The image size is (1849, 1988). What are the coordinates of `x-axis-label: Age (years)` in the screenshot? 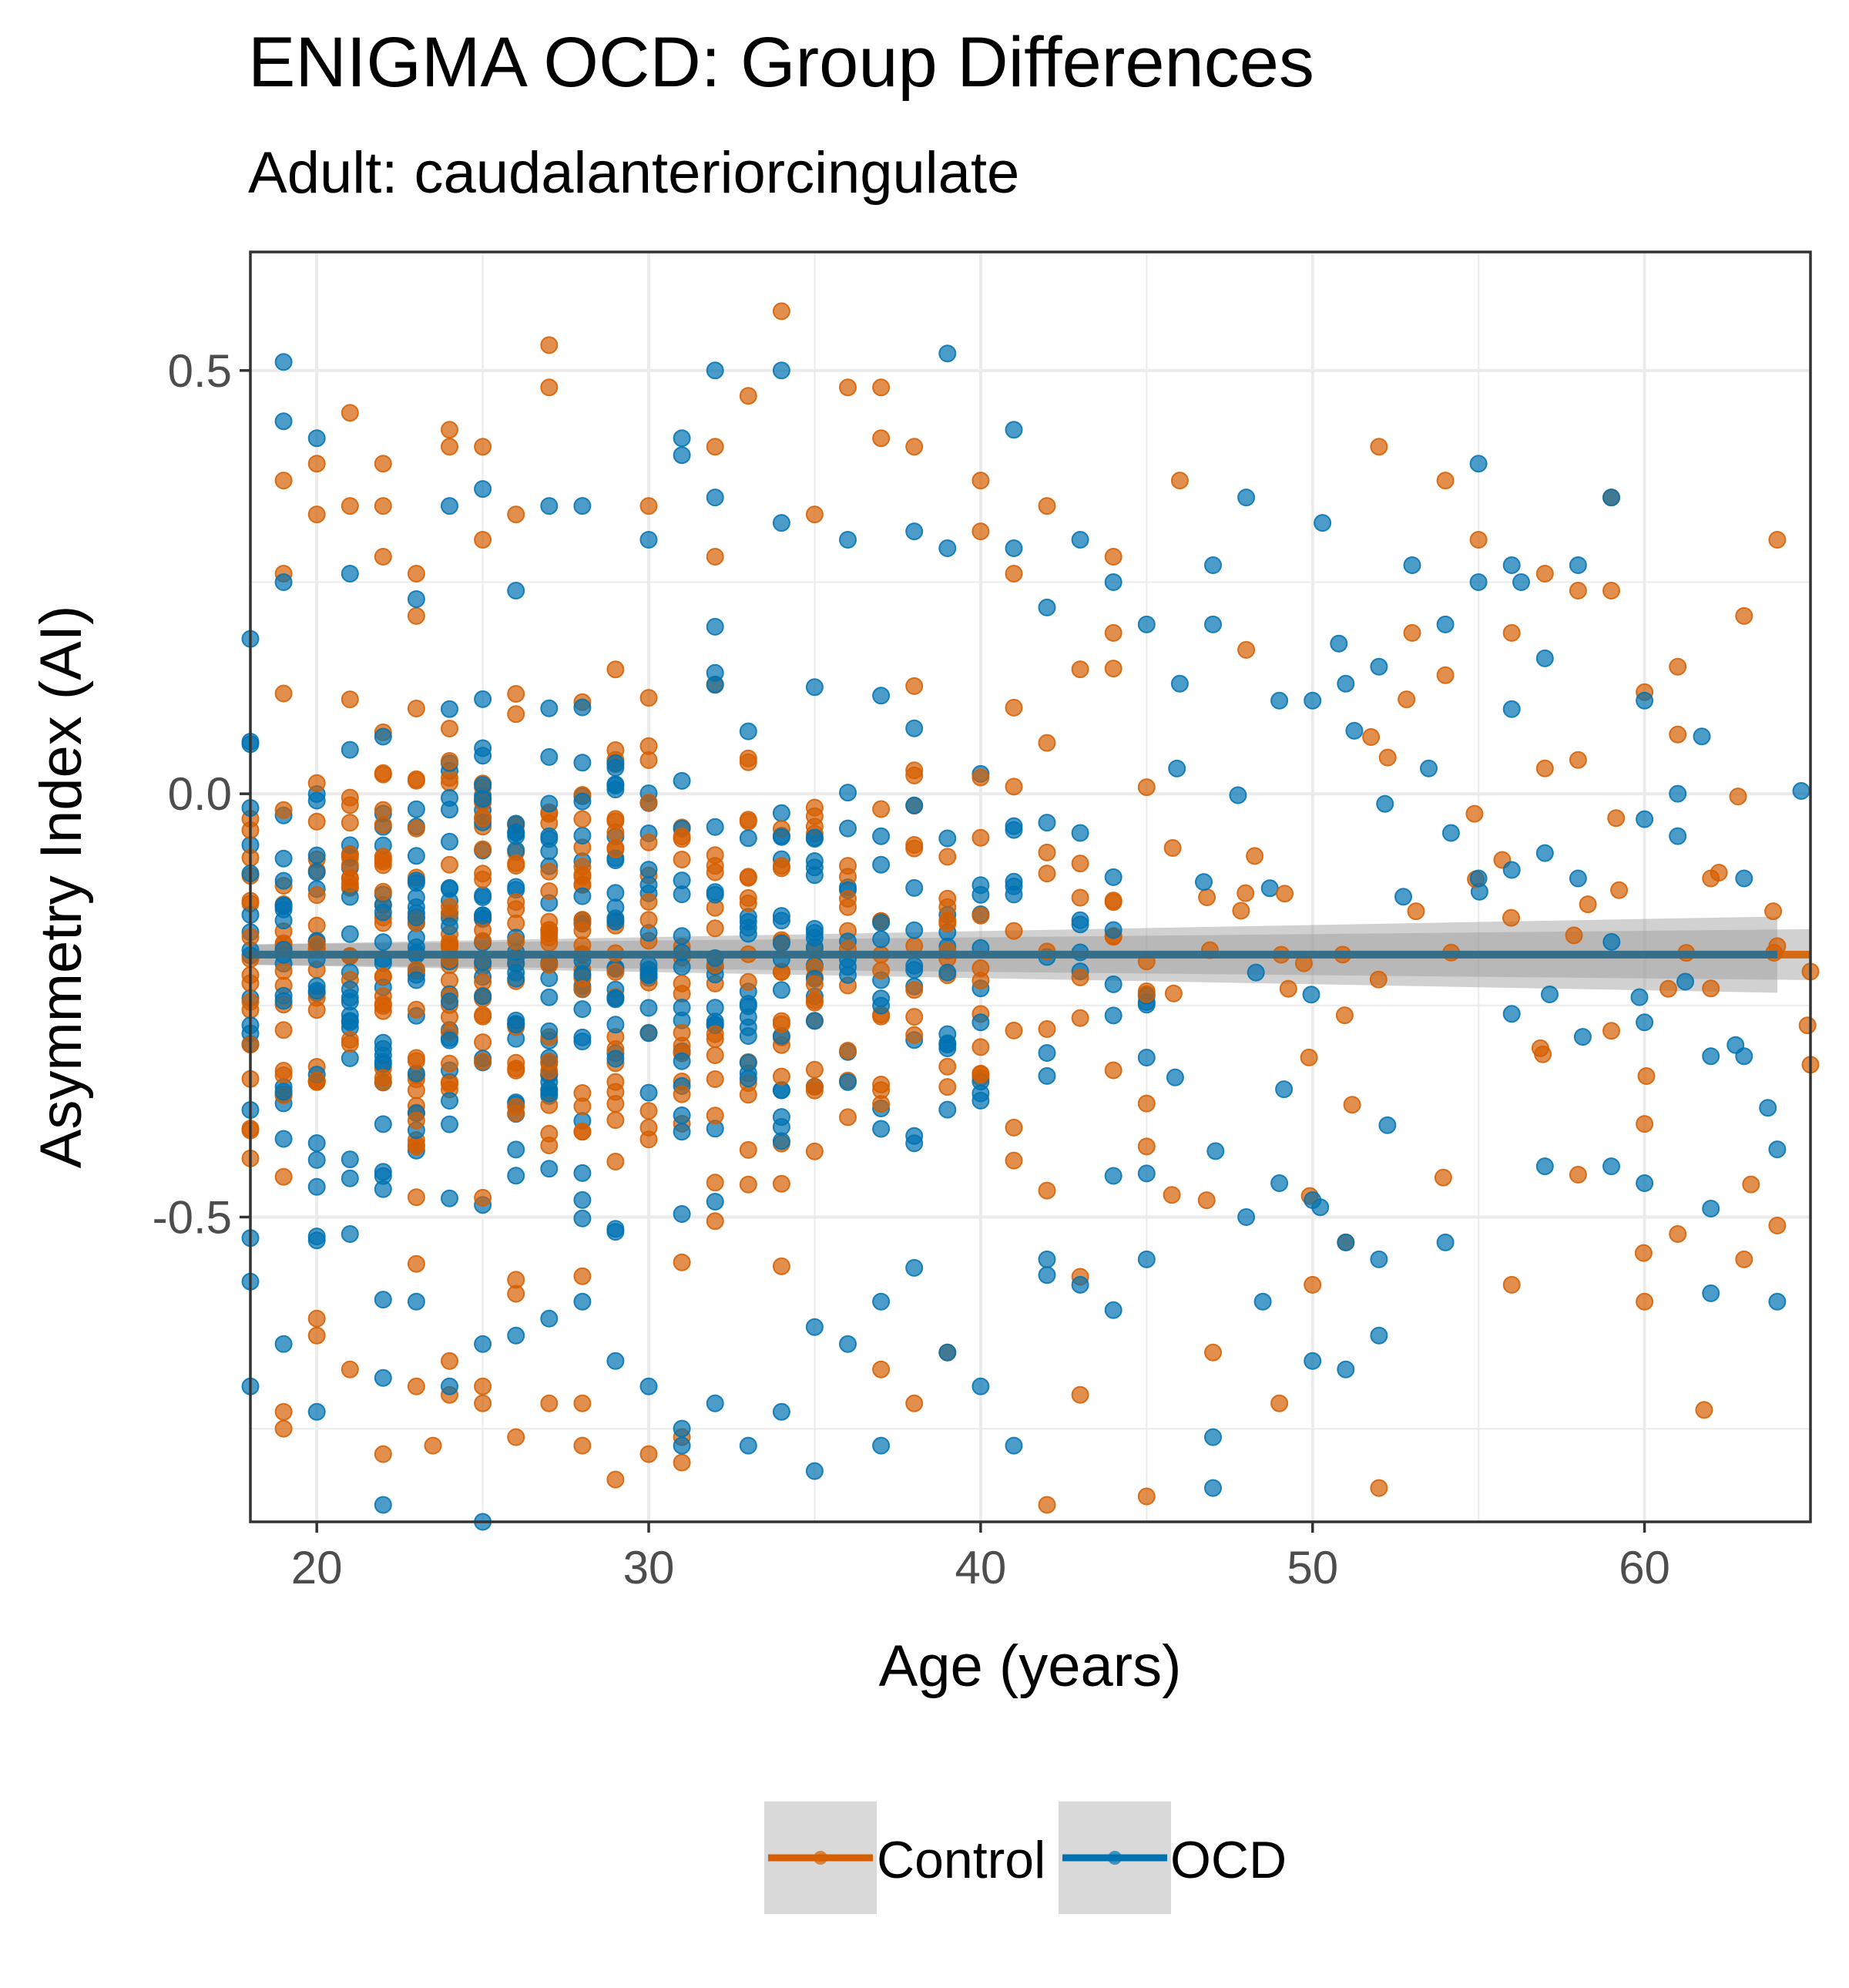 It's located at (1030, 1666).